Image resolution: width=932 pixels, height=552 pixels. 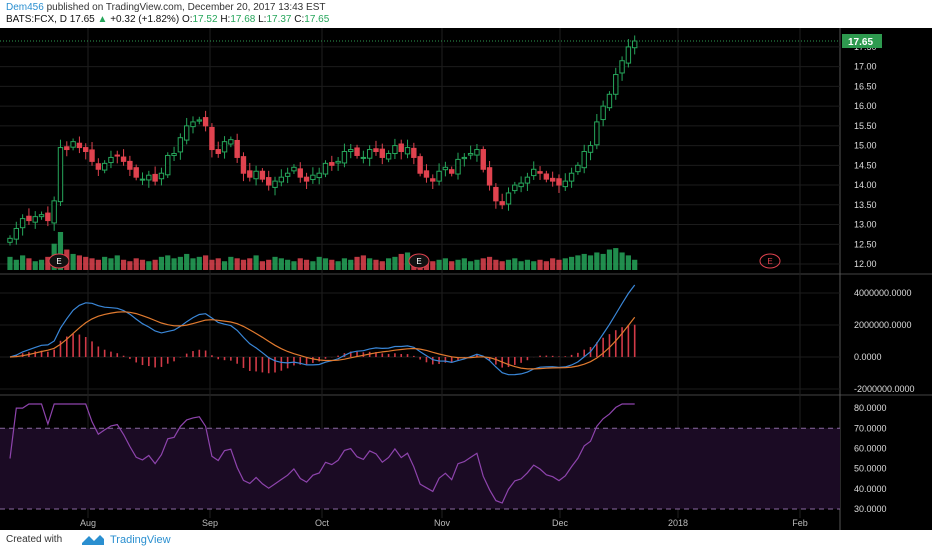 I want to click on price-tick-label: 13.50, so click(x=865, y=205).